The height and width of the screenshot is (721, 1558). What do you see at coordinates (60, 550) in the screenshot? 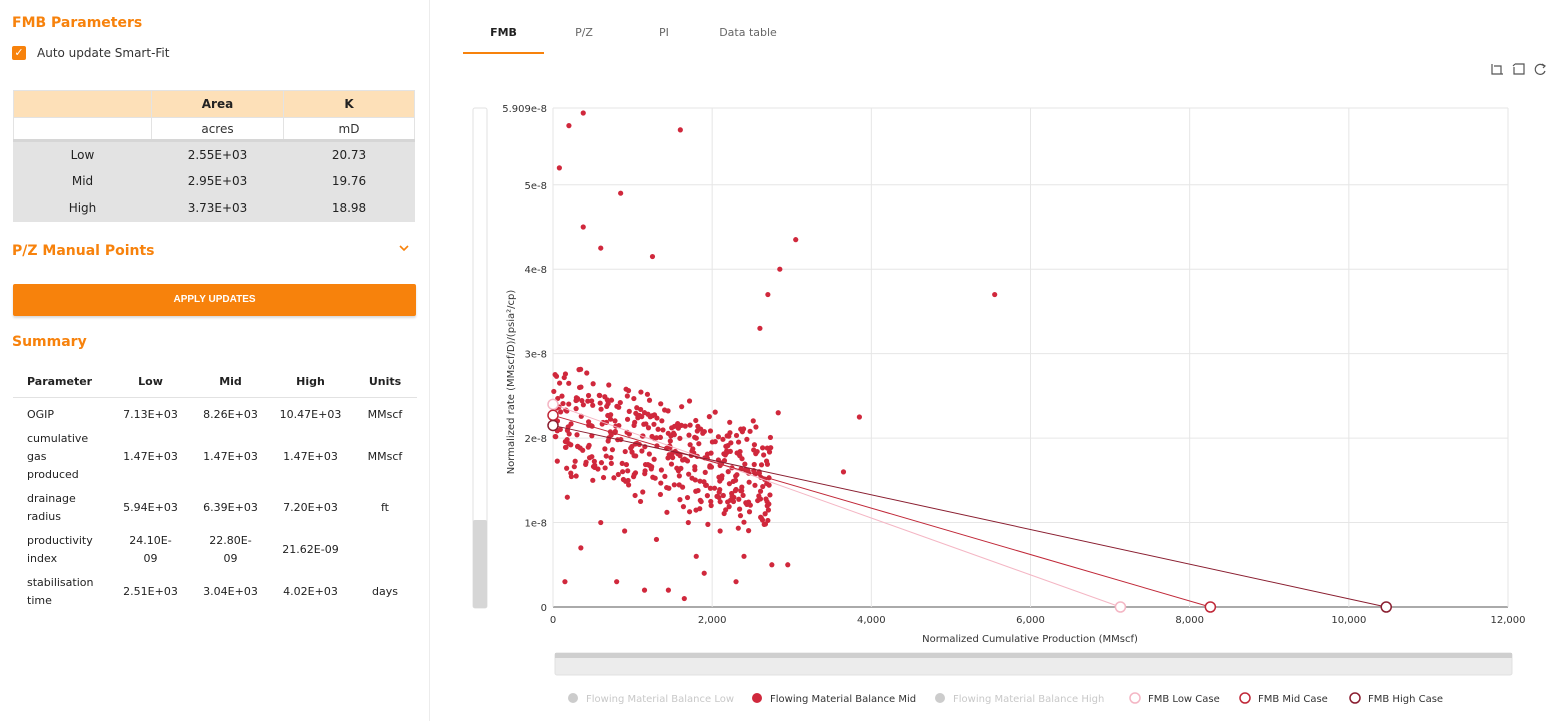
I see `summary-param: productivity index` at bounding box center [60, 550].